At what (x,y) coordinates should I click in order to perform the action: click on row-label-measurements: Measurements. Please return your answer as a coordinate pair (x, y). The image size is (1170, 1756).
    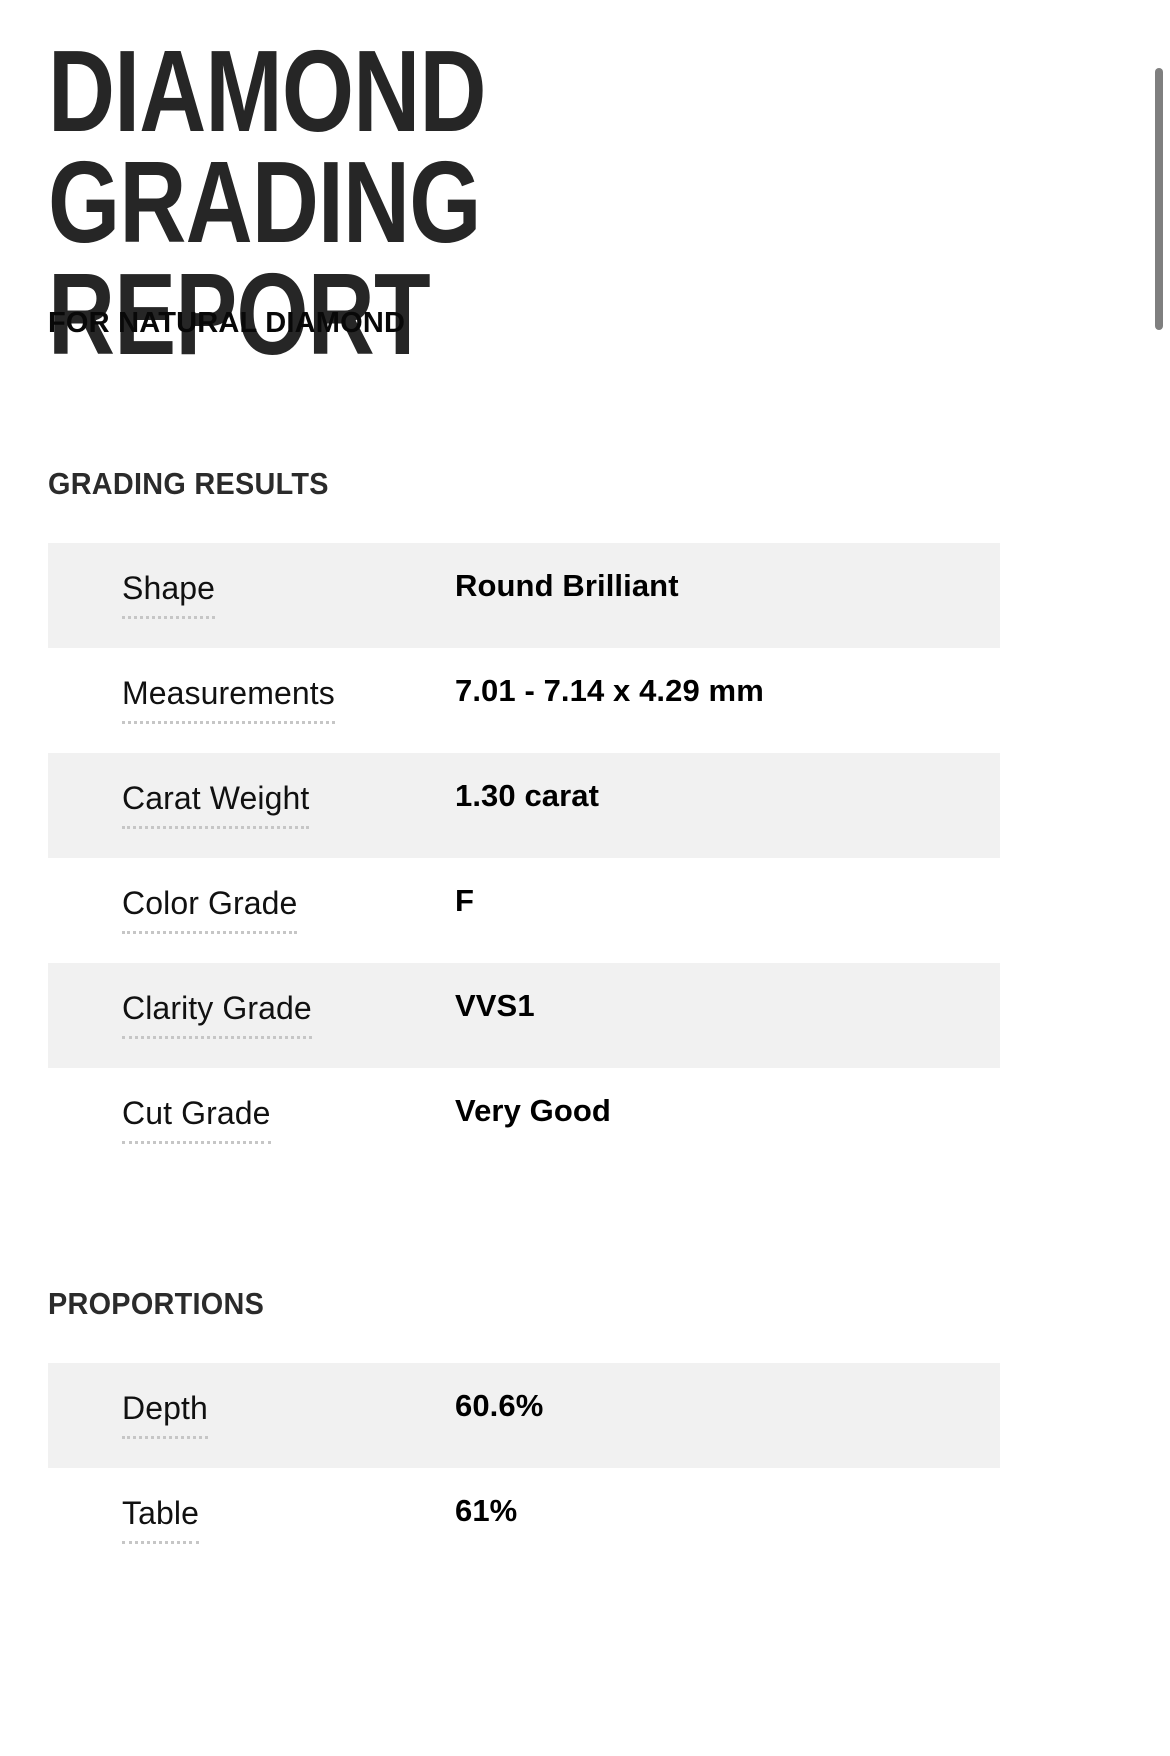
    Looking at the image, I should click on (228, 700).